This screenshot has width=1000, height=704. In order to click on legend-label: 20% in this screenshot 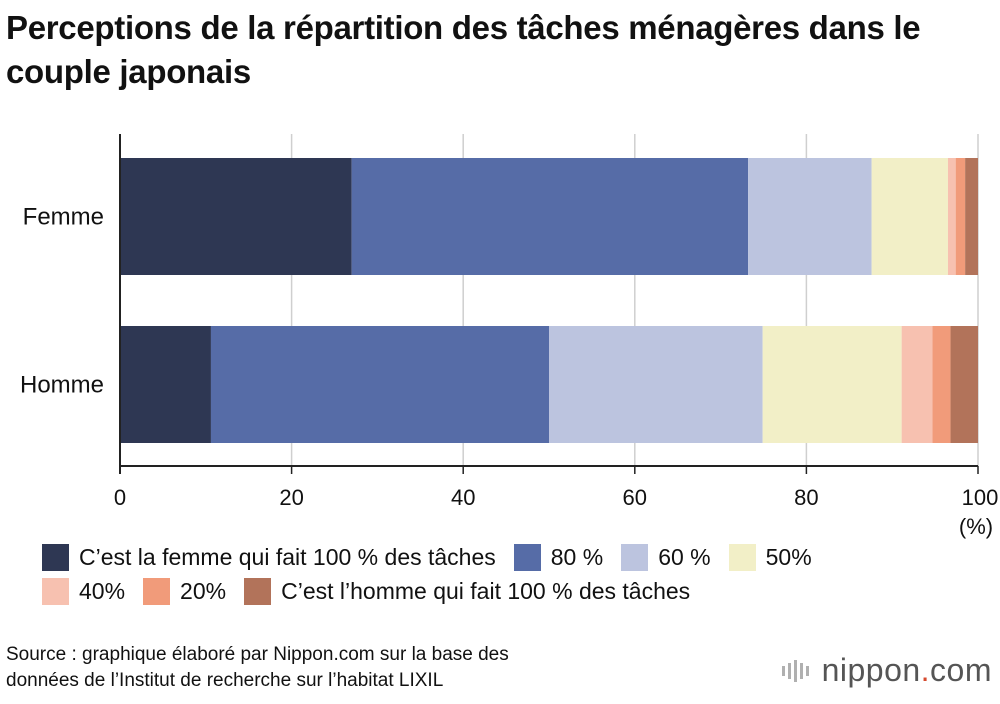, I will do `click(203, 591)`.